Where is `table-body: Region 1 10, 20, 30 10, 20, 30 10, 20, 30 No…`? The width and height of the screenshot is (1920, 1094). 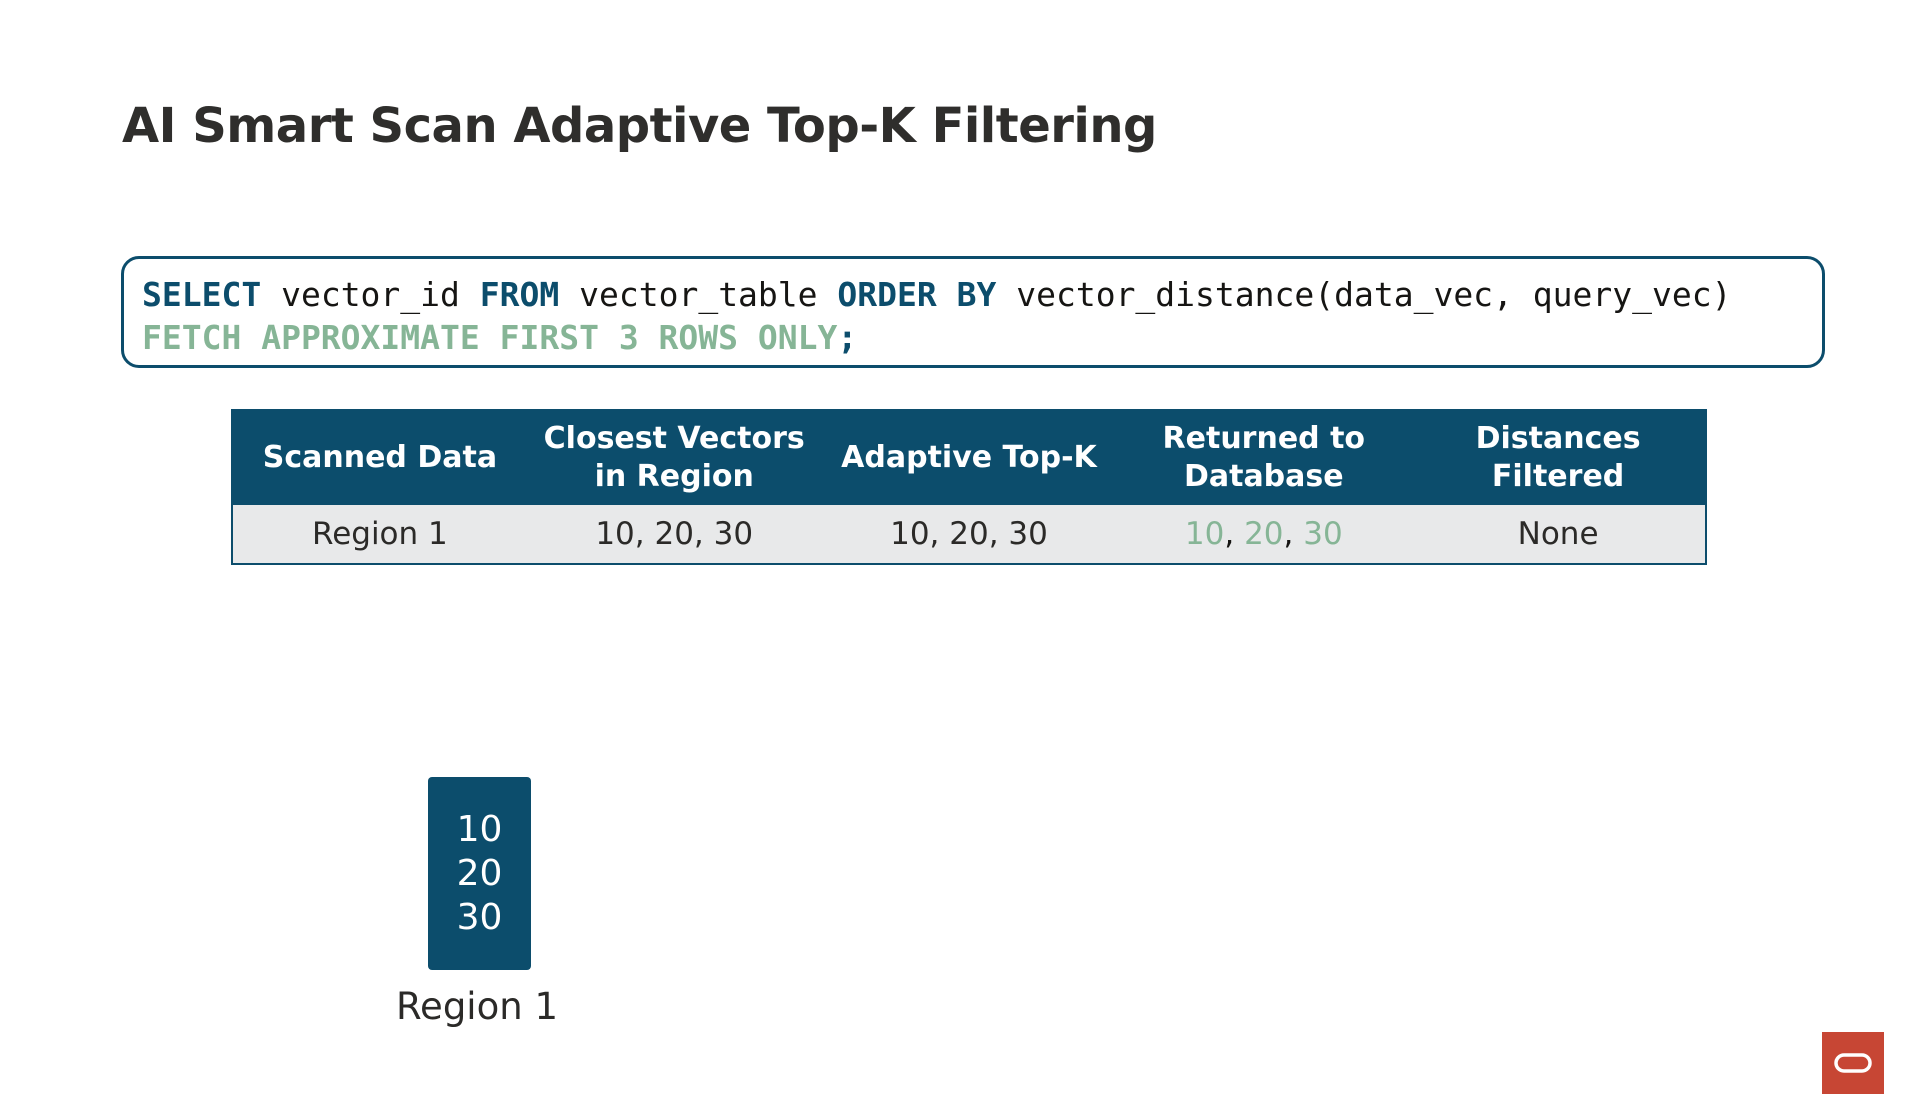 table-body: Region 1 10, 20, 30 10, 20, 30 10, 20, 30 No… is located at coordinates (969, 534).